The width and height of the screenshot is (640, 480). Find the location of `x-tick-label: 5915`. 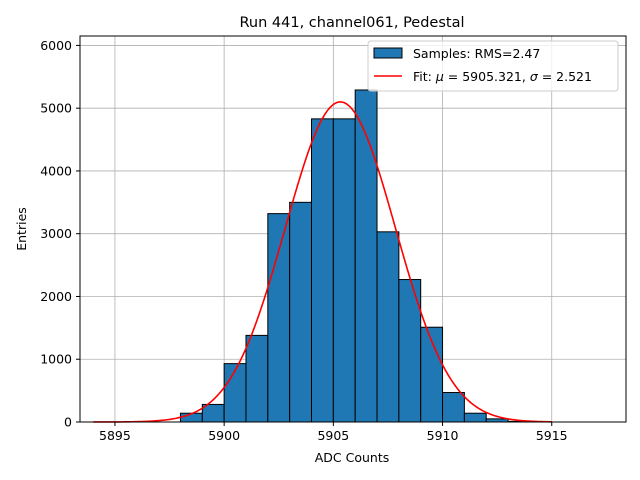

x-tick-label: 5915 is located at coordinates (552, 435).